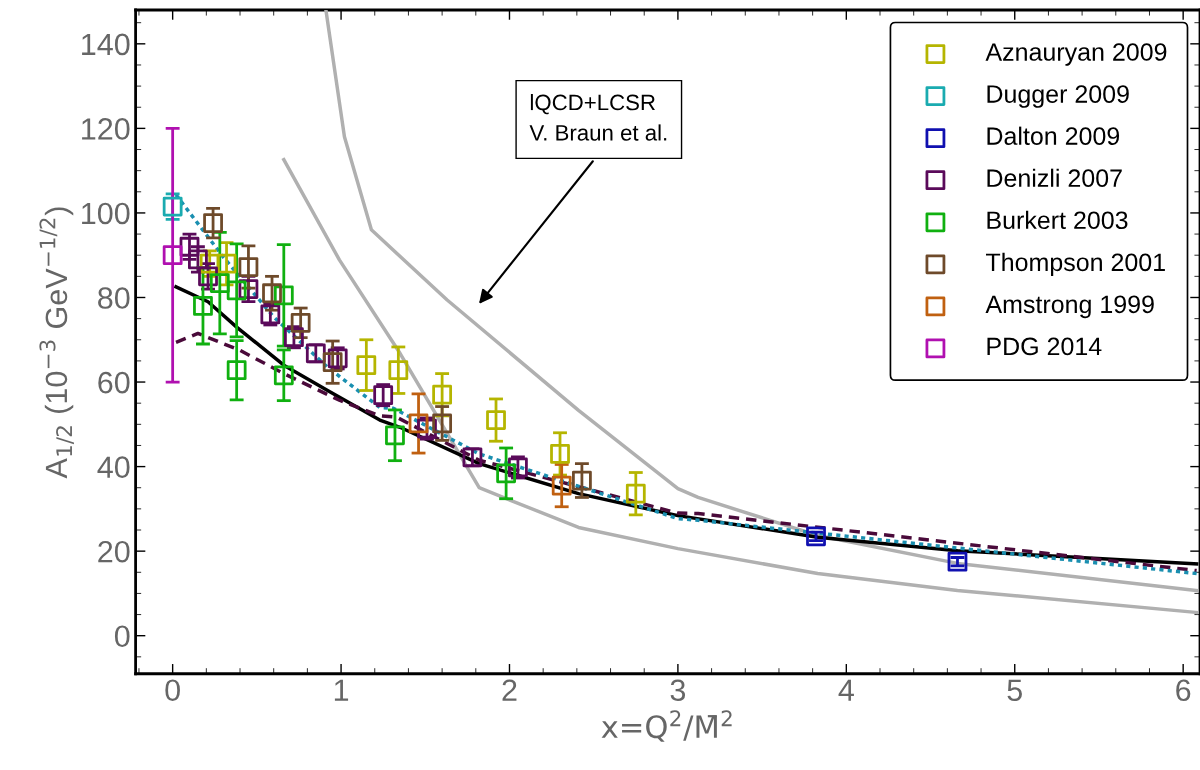 The height and width of the screenshot is (770, 1200). Describe the element at coordinates (114, 298) in the screenshot. I see `y-tick-label: 80` at that location.